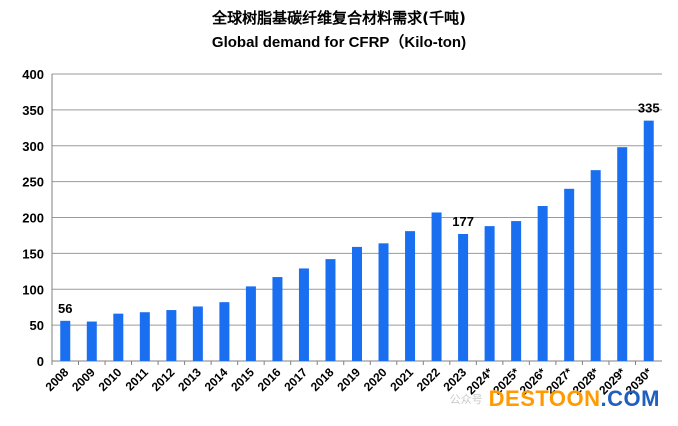  Describe the element at coordinates (33, 253) in the screenshot. I see `y-tick-label: 150` at that location.